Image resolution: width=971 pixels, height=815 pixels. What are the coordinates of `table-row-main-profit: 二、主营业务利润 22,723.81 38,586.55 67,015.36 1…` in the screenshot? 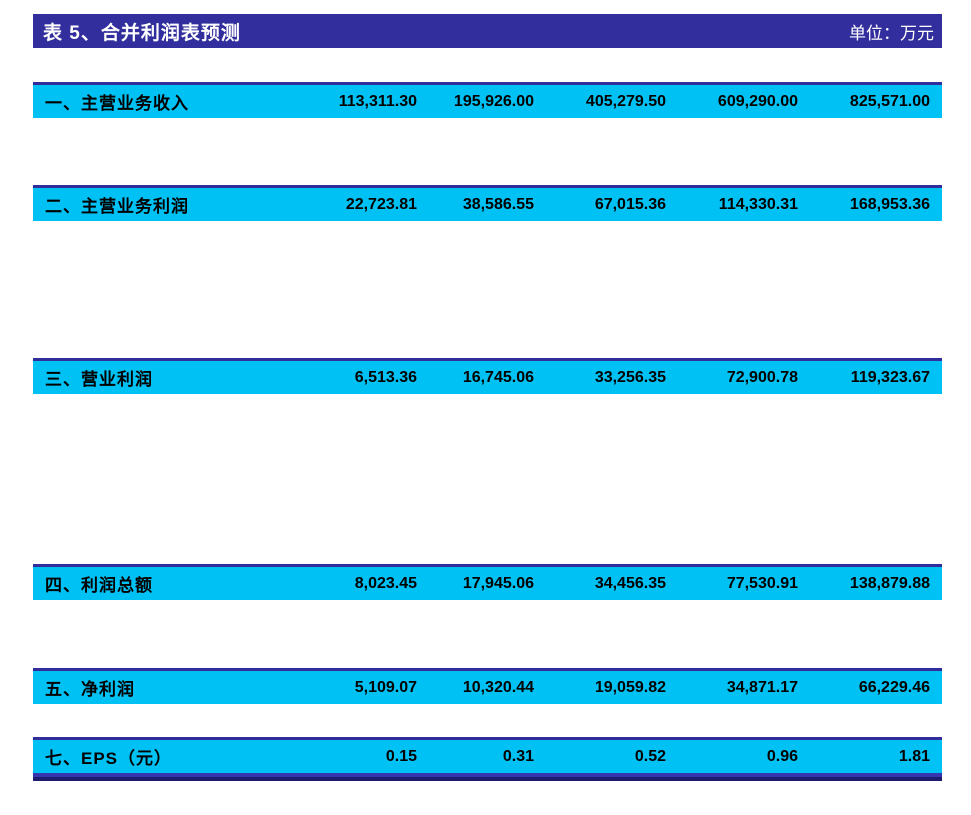 It's located at (487, 203).